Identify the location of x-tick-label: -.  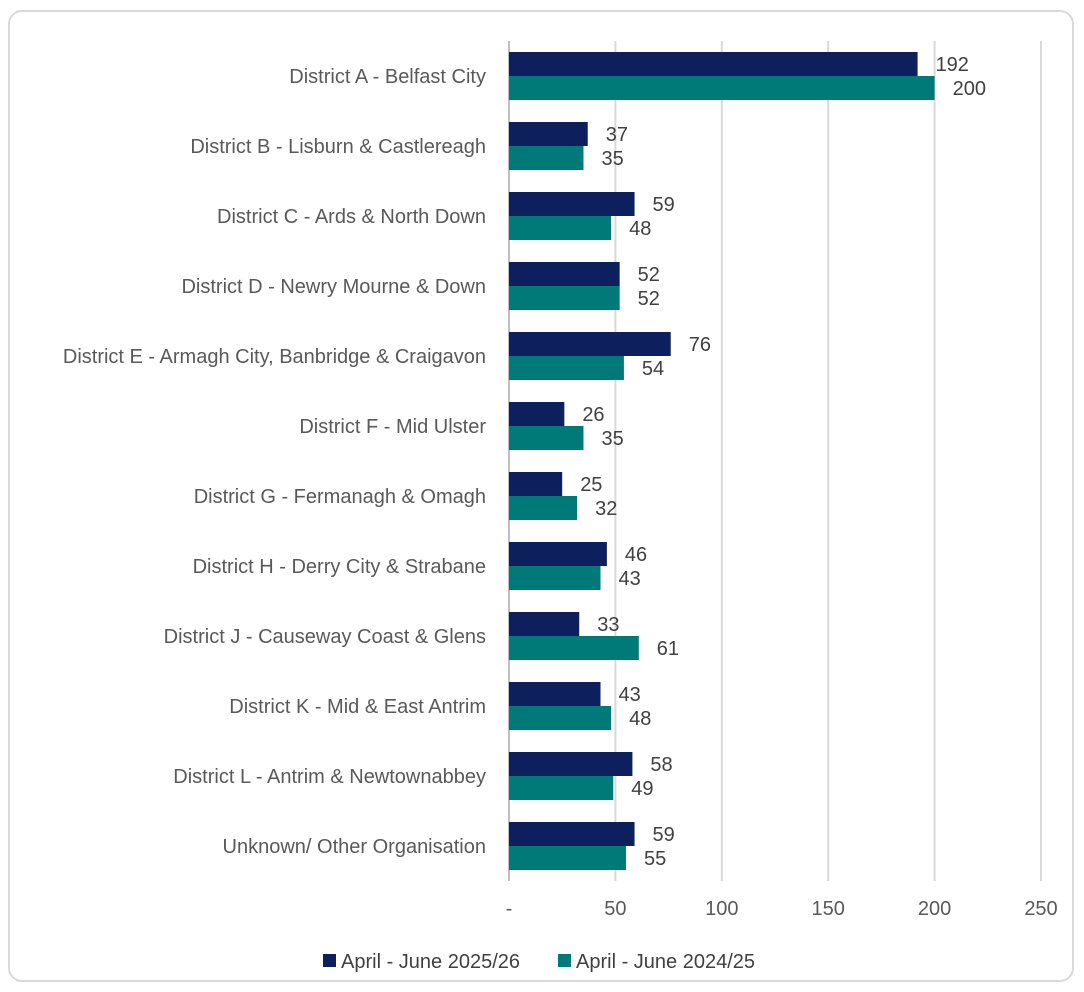
(509, 909).